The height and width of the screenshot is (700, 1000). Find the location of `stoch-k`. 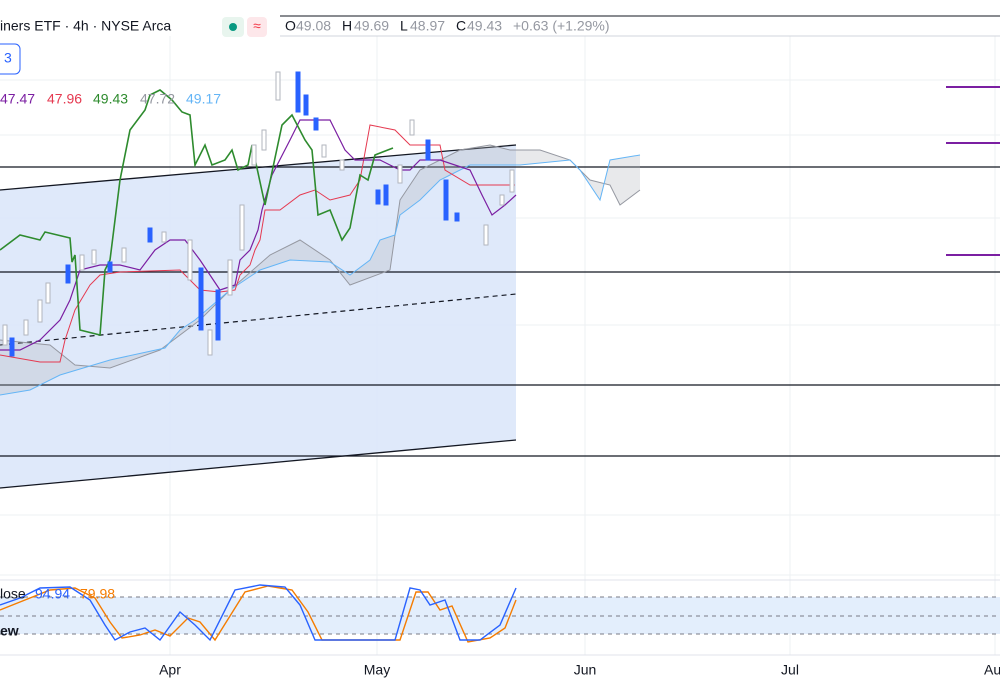

stoch-k is located at coordinates (258, 613).